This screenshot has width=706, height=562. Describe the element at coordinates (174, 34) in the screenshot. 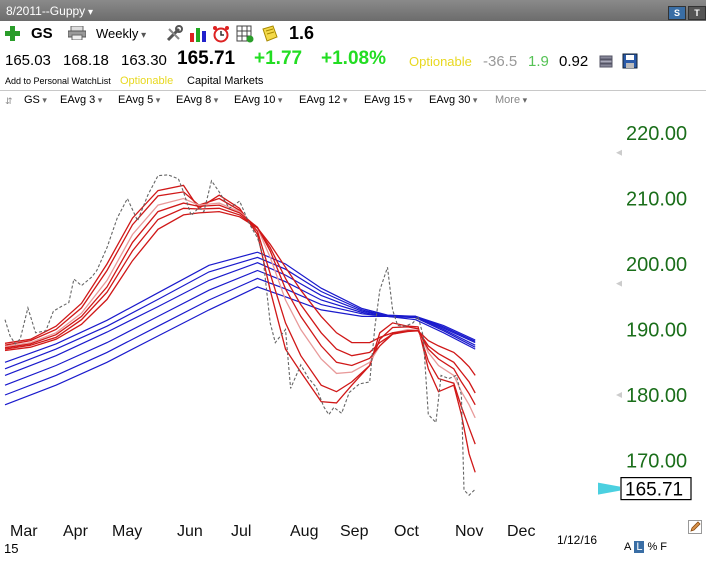

I see `tools-icon` at that location.